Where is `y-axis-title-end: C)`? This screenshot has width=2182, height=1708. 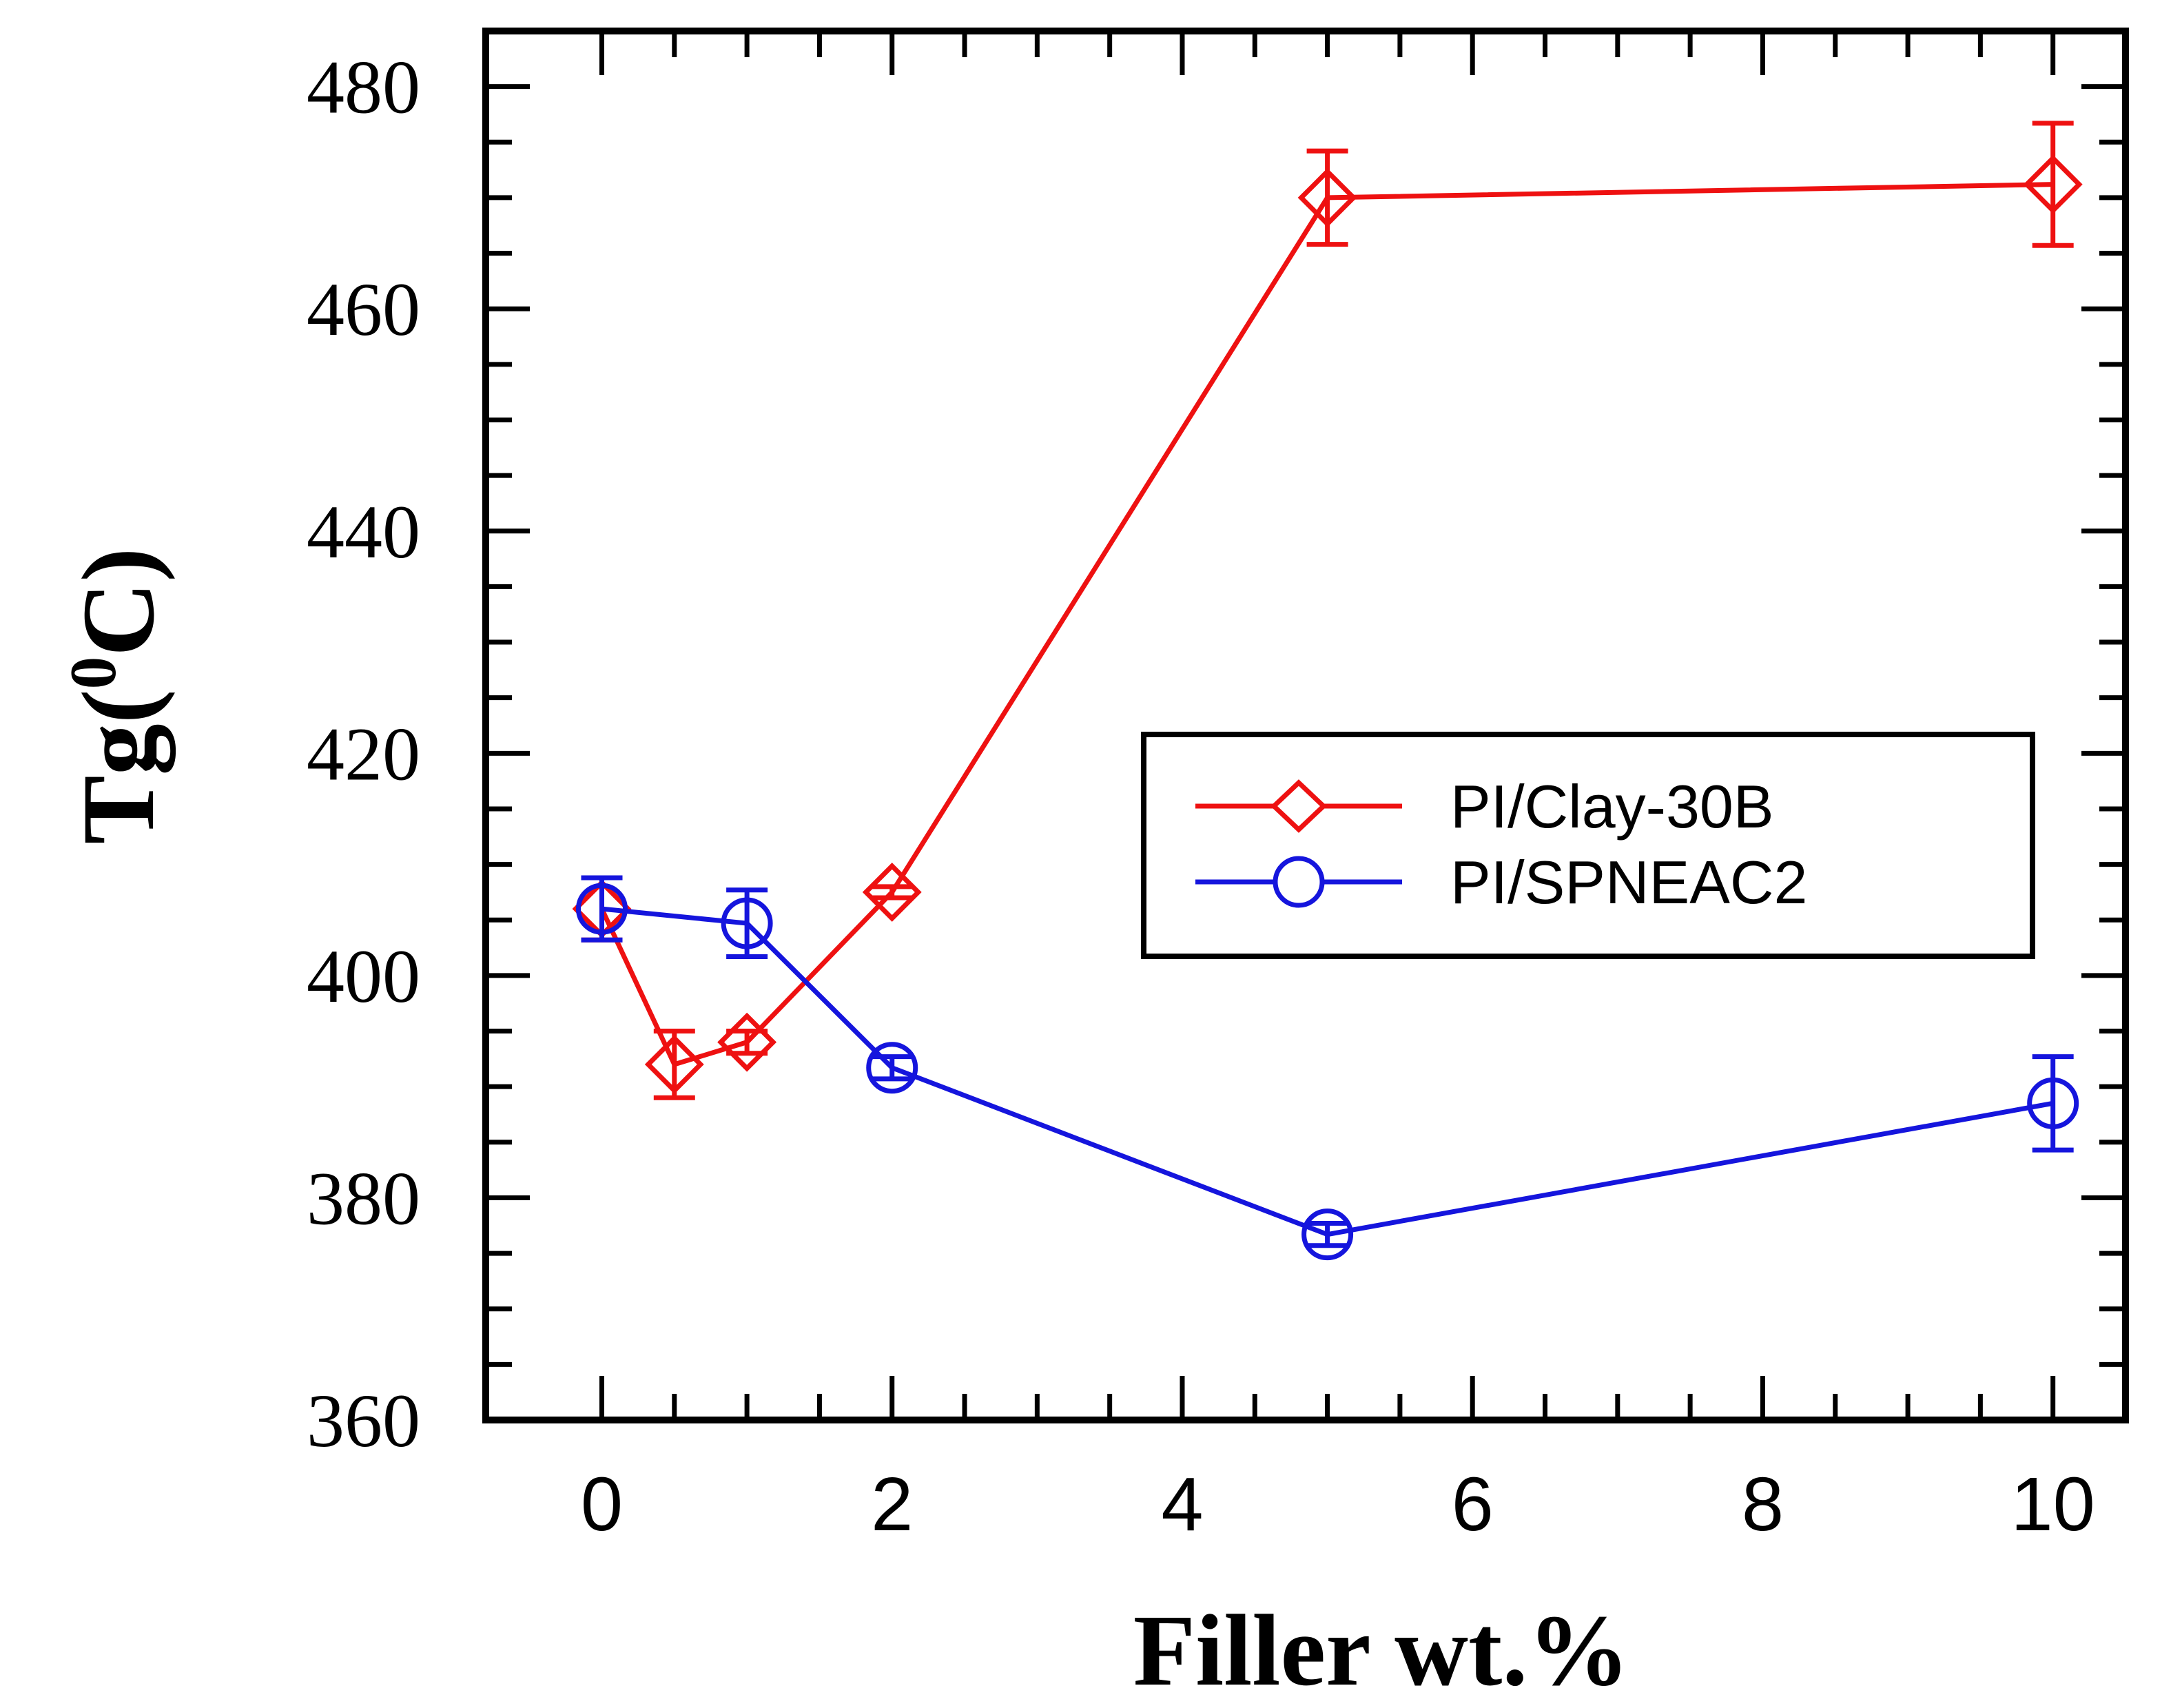
y-axis-title-end: C) is located at coordinates (119, 602).